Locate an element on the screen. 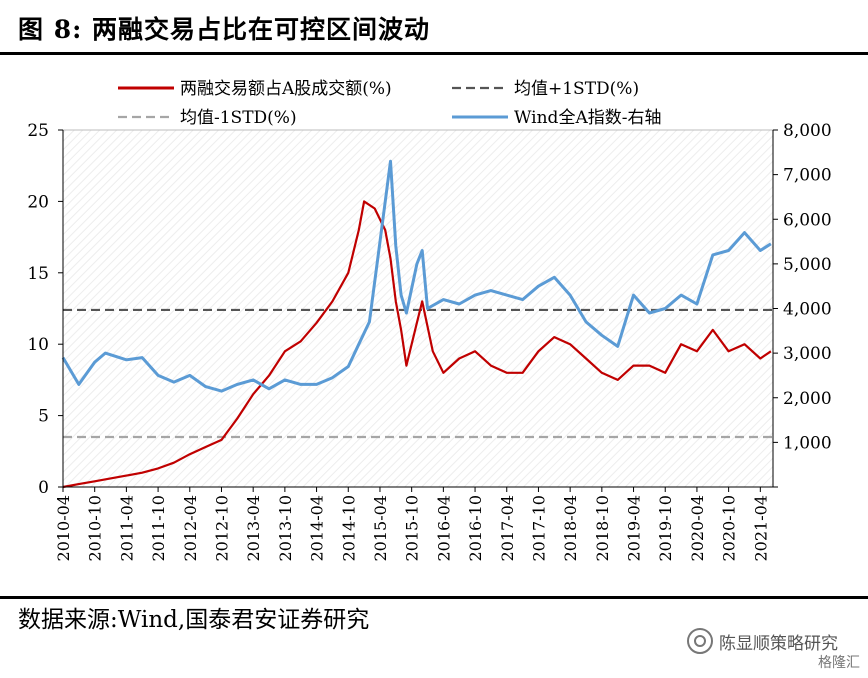  x-tick-label: 2010-04 is located at coordinates (63, 528).